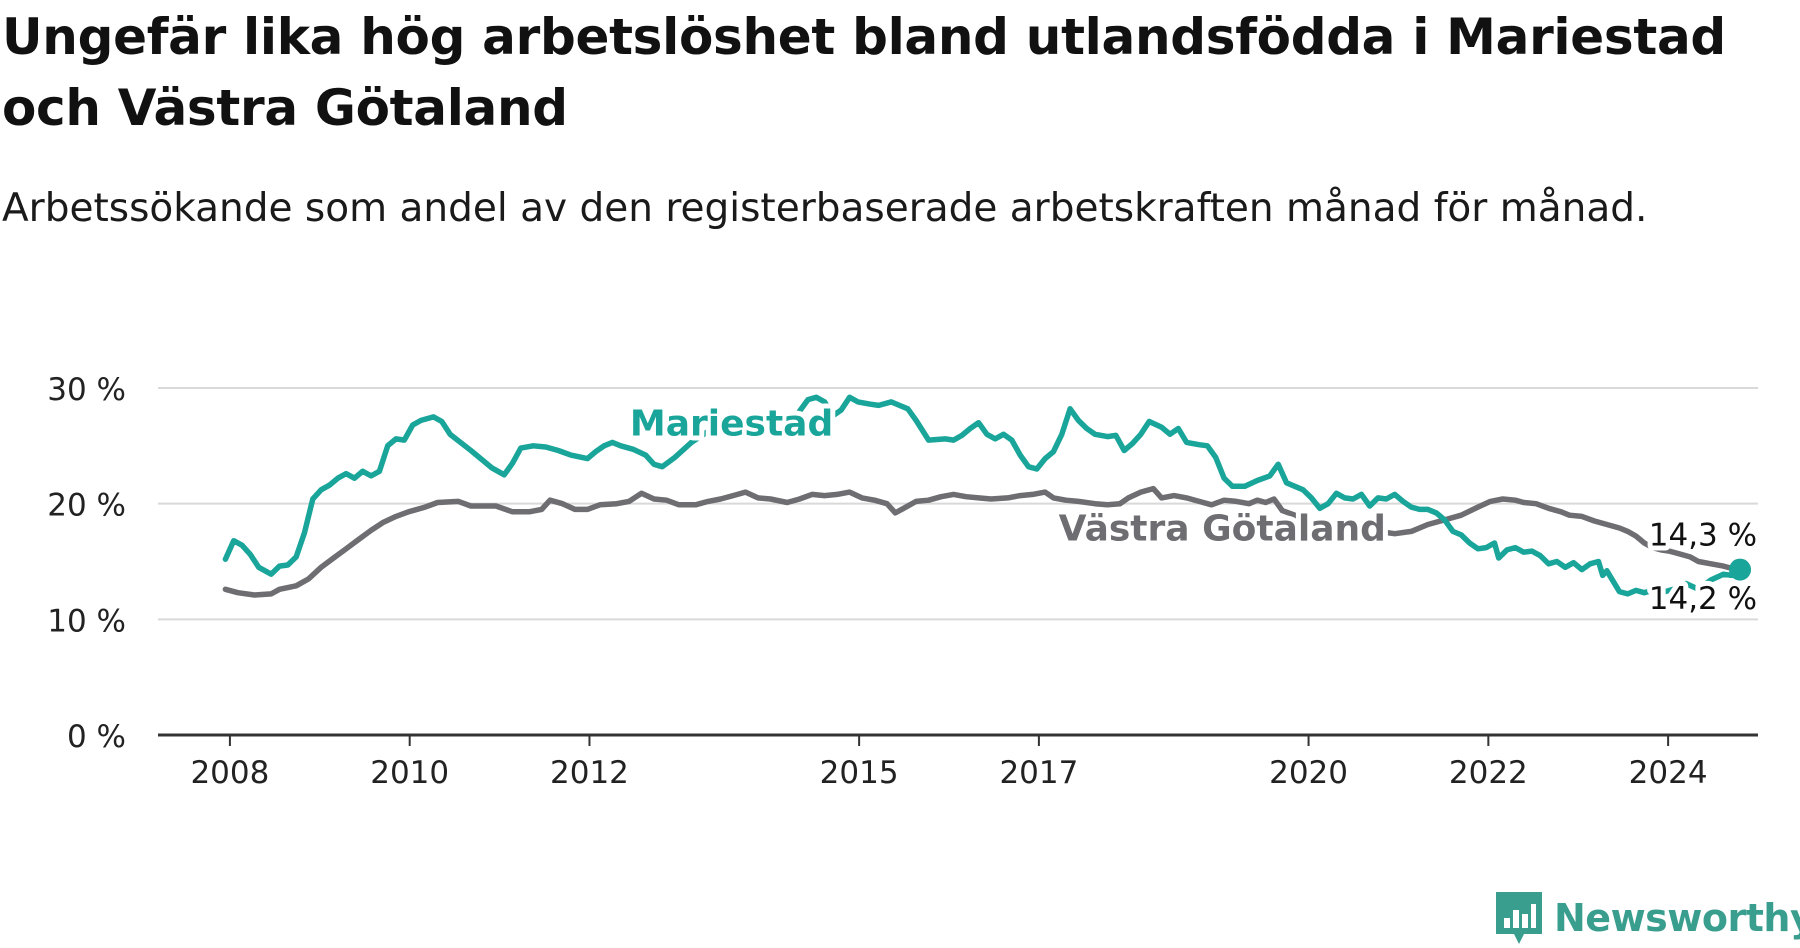  What do you see at coordinates (1222, 529) in the screenshot?
I see `series-label-vastra-gotaland: Västra Götaland` at bounding box center [1222, 529].